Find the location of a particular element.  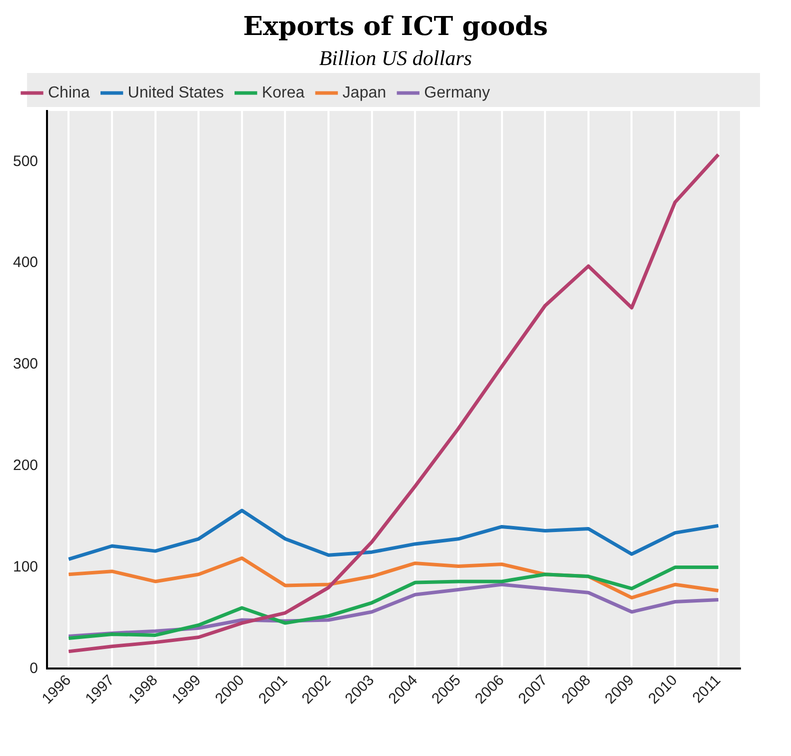

legend-label: Japan is located at coordinates (364, 93).